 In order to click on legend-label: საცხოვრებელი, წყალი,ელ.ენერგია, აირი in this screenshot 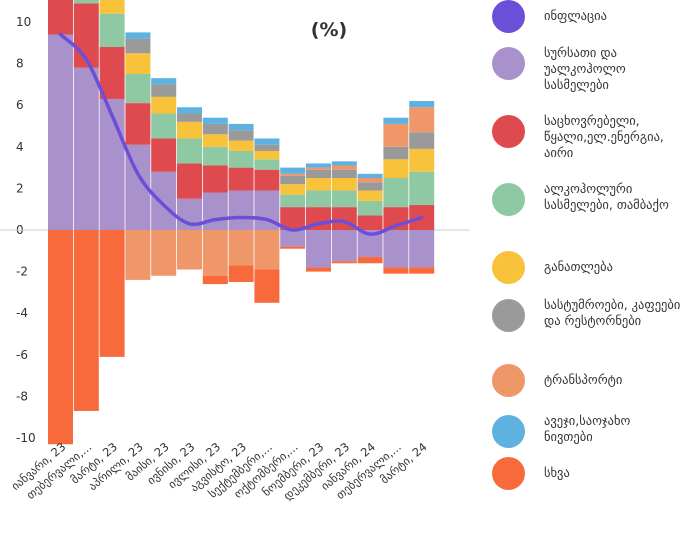, I will do `click(604, 136)`.